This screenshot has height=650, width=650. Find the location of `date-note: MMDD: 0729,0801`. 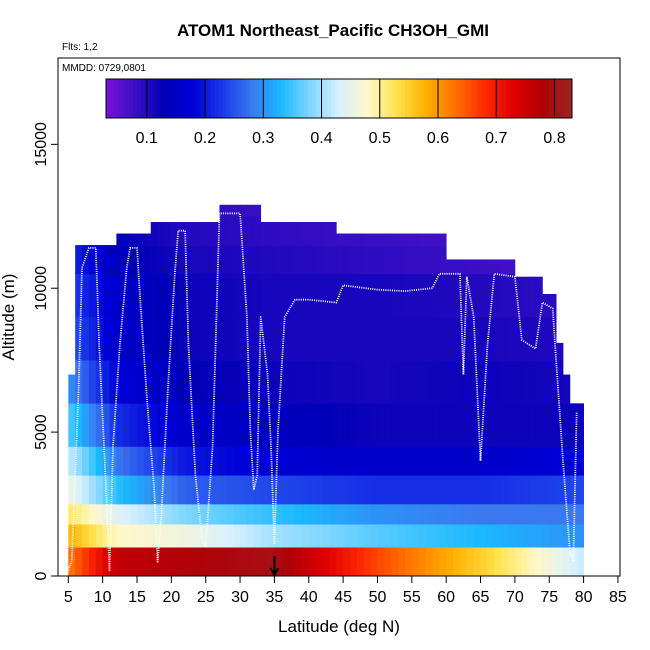

date-note: MMDD: 0729,0801 is located at coordinates (104, 68).